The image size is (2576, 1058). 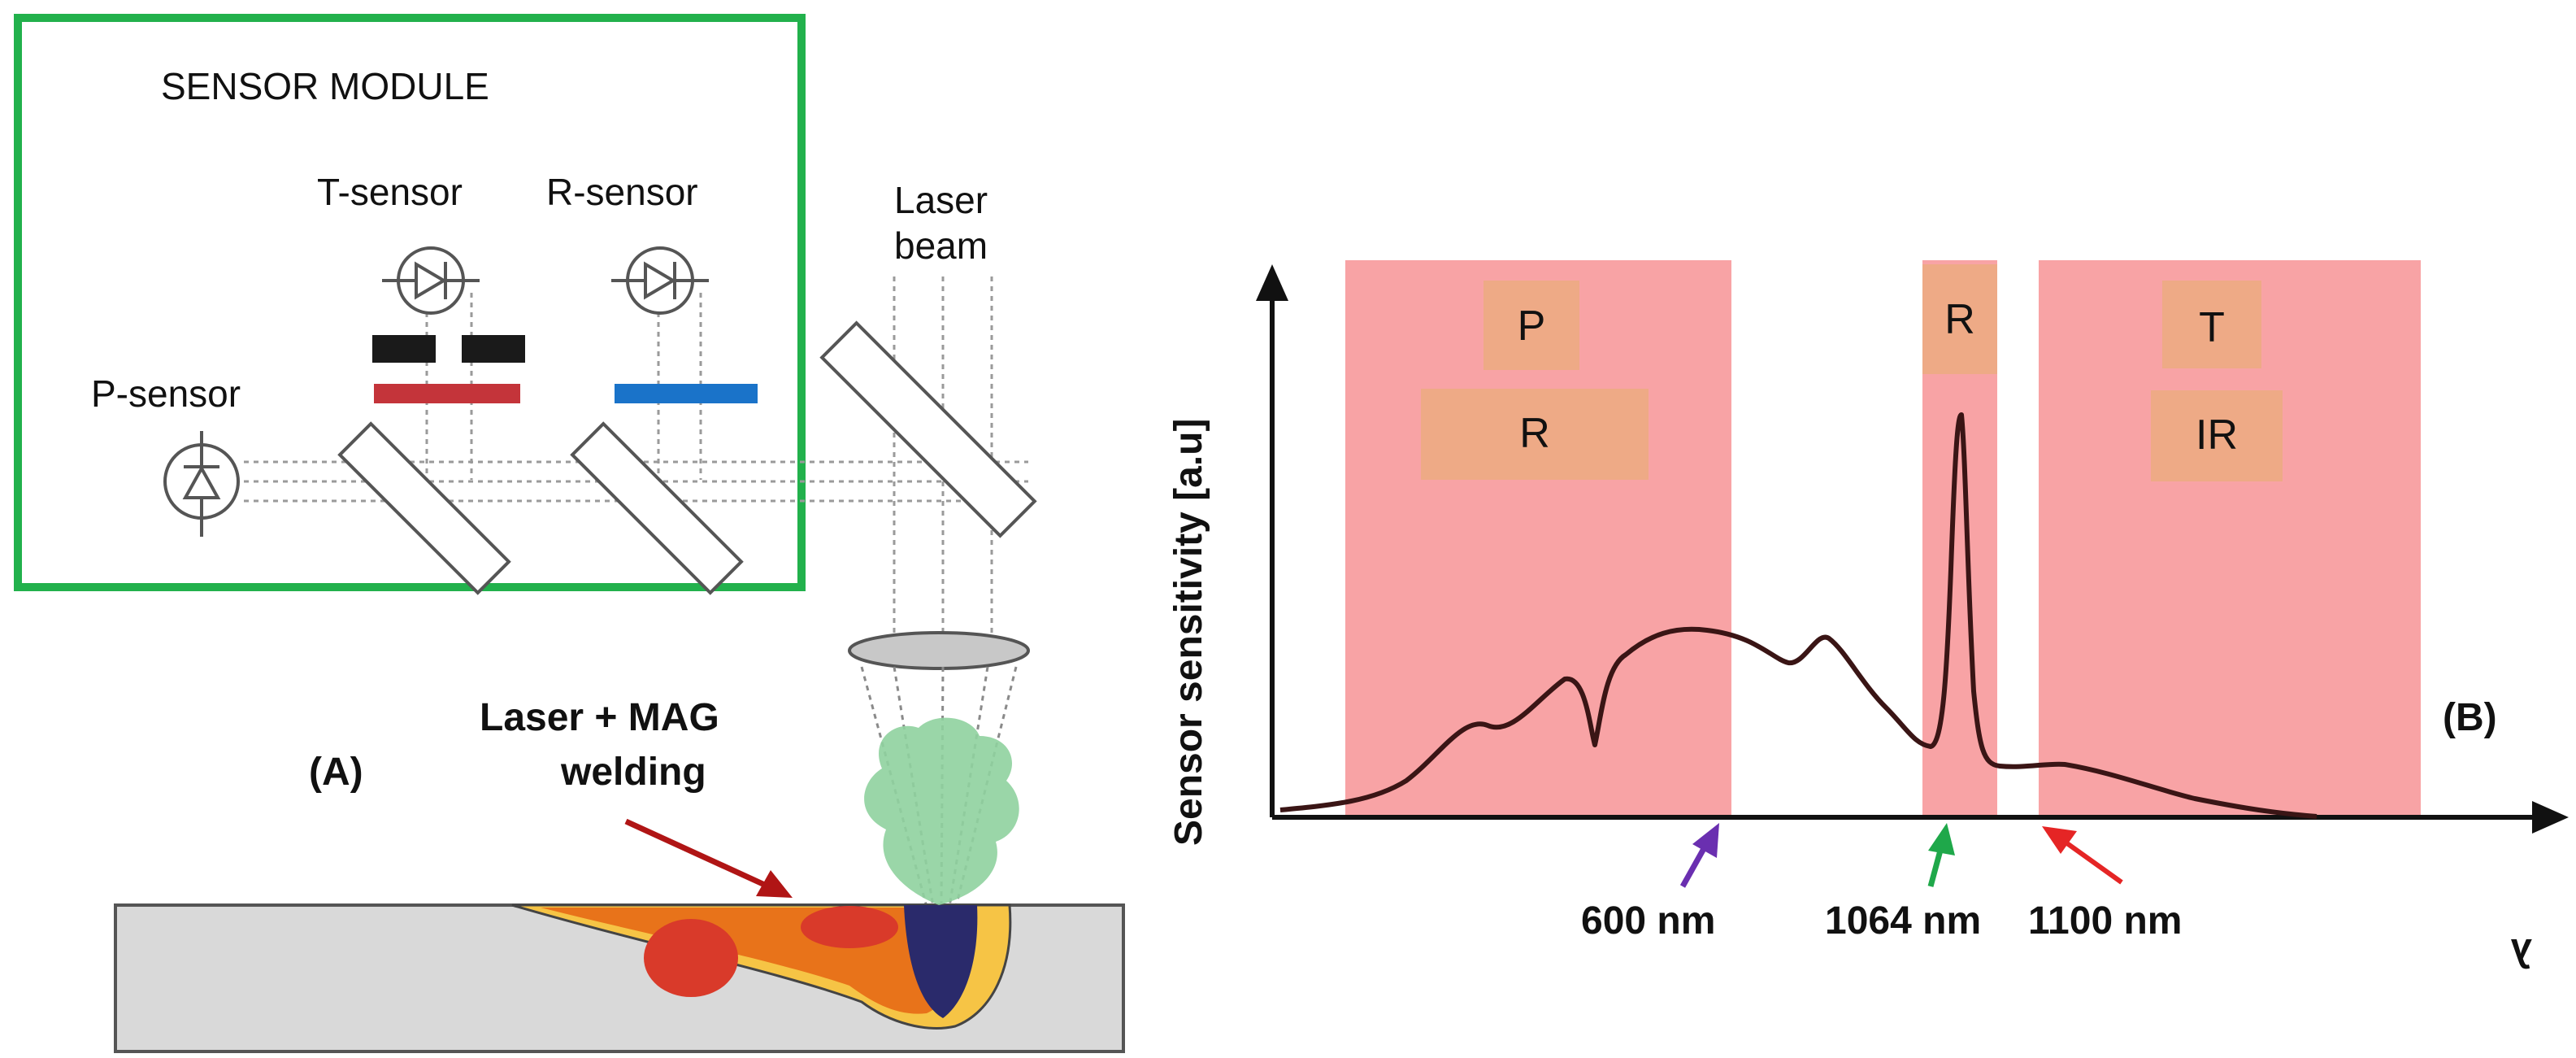 I want to click on band-p-label: P, so click(x=1532, y=326).